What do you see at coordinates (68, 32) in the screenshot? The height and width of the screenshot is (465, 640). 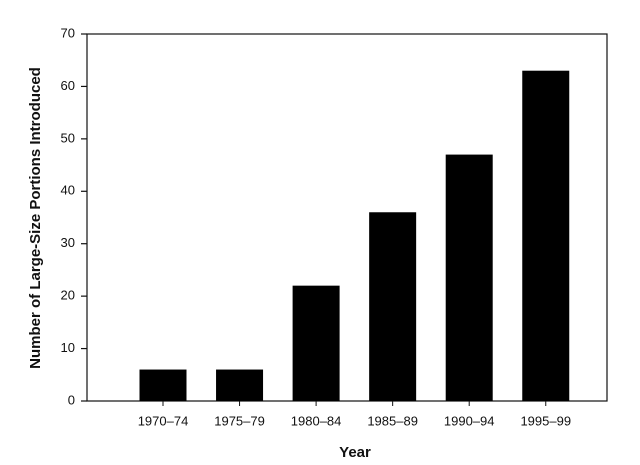 I see `y-tick-label: 70` at bounding box center [68, 32].